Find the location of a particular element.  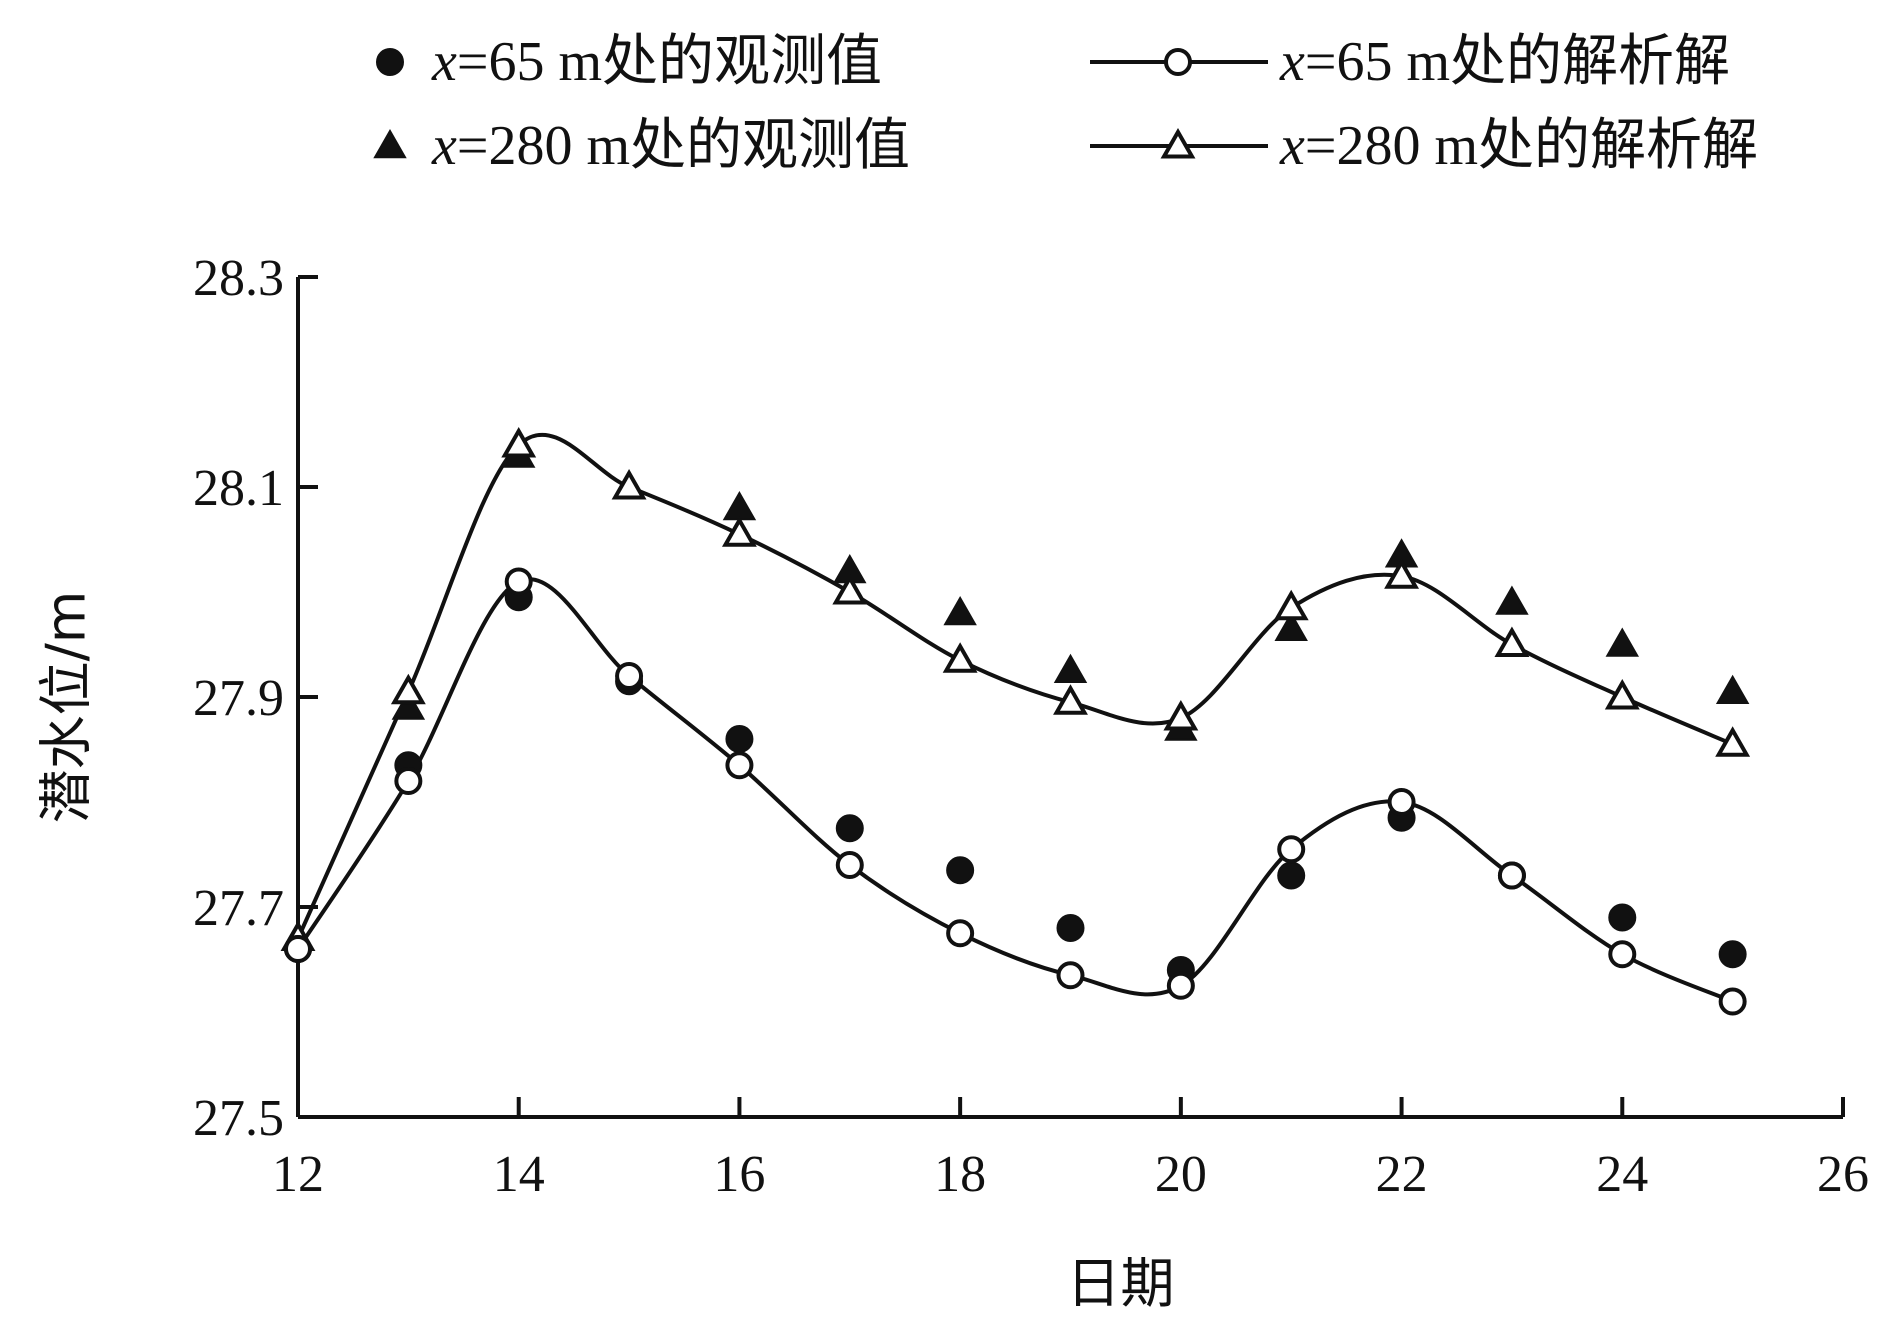

y-tick-label: 28.3 is located at coordinates (238, 278).